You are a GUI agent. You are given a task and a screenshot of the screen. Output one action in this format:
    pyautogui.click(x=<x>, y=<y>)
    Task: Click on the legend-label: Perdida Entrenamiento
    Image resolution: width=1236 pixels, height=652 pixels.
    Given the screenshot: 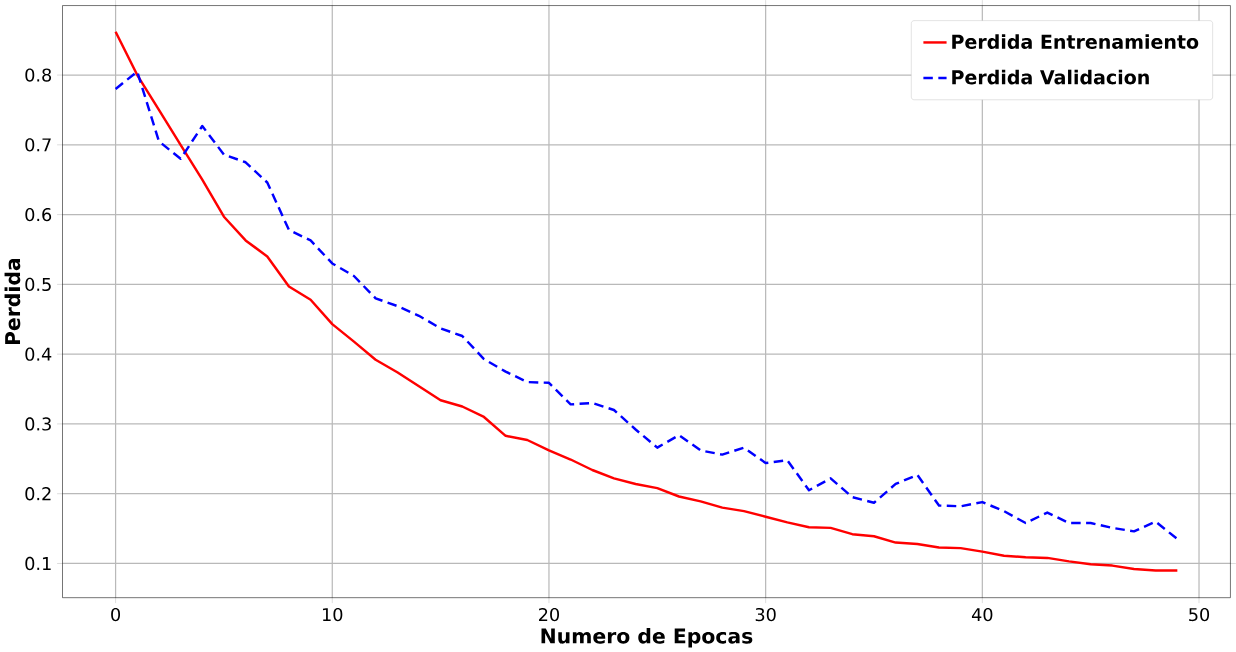 What is the action you would take?
    pyautogui.click(x=1075, y=41)
    